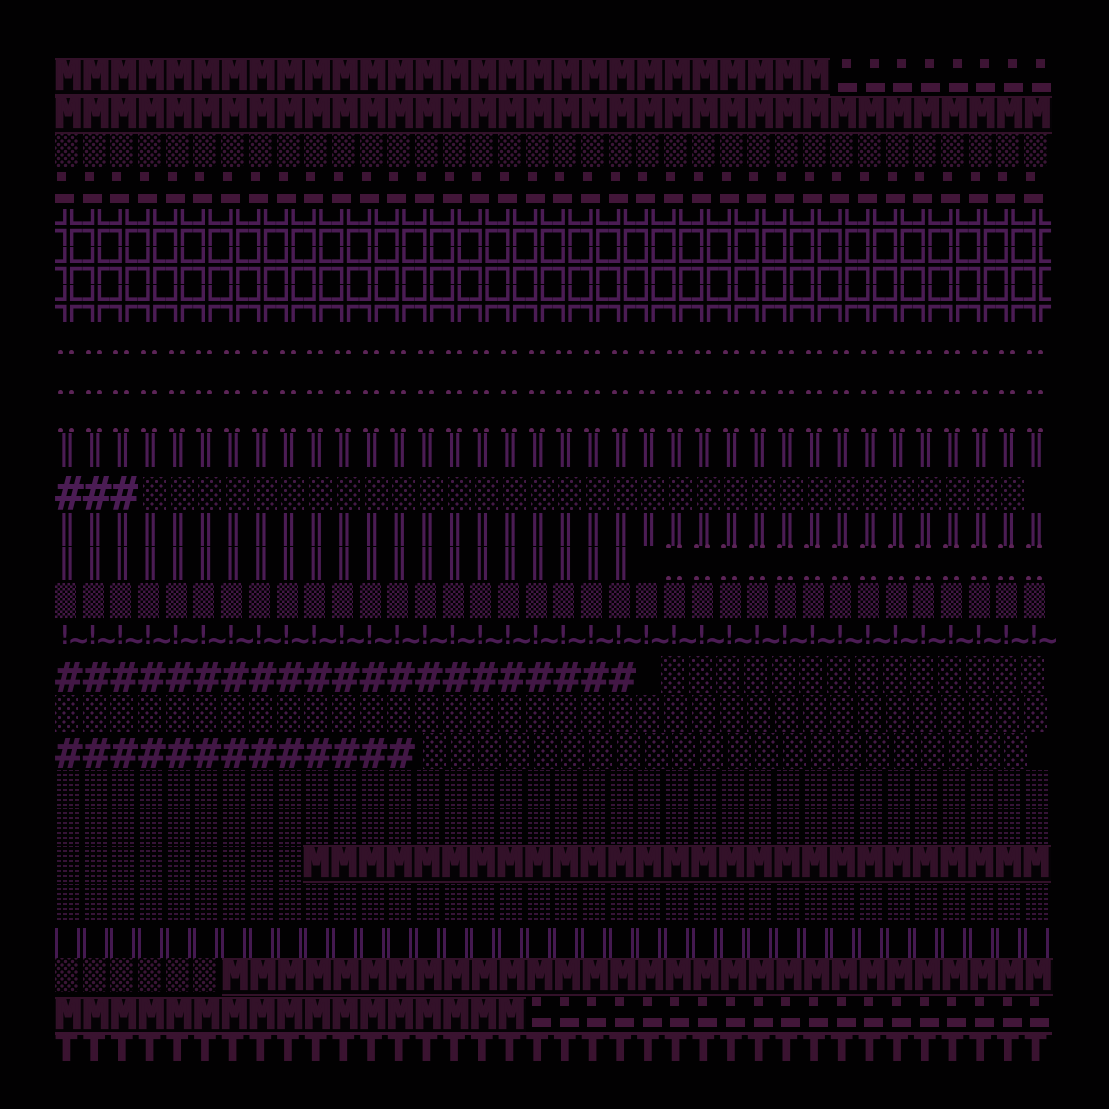 The height and width of the screenshot is (1109, 1109). I want to click on dashes-bottom-right-mark, so click(684, 1023).